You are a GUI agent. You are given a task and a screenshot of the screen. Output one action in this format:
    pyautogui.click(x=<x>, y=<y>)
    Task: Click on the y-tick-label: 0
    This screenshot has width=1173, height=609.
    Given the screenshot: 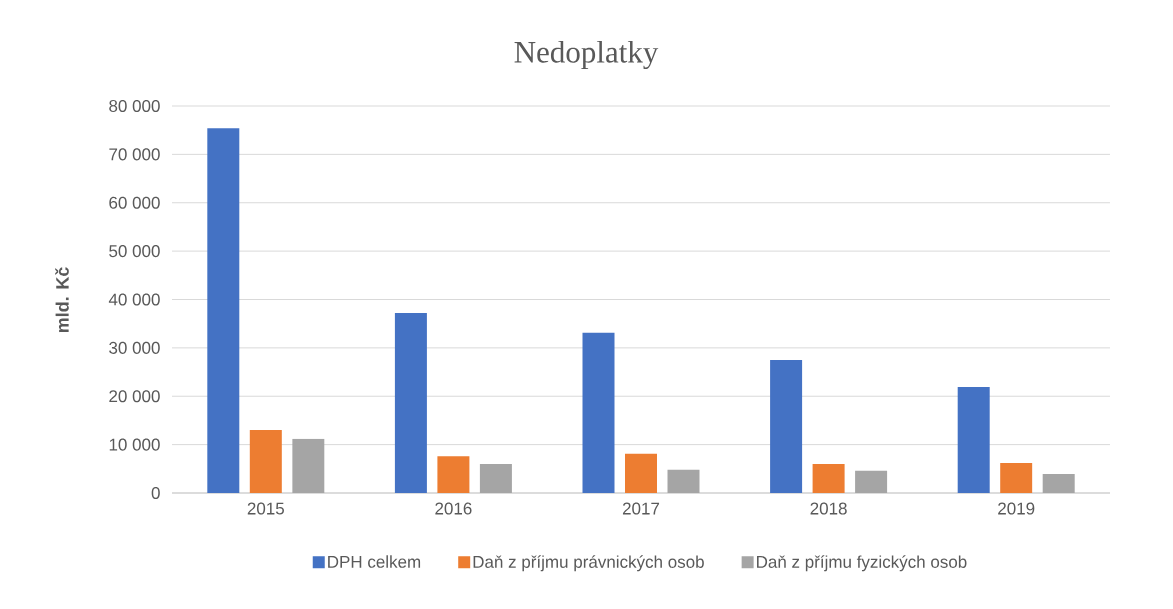 What is the action you would take?
    pyautogui.click(x=155, y=493)
    